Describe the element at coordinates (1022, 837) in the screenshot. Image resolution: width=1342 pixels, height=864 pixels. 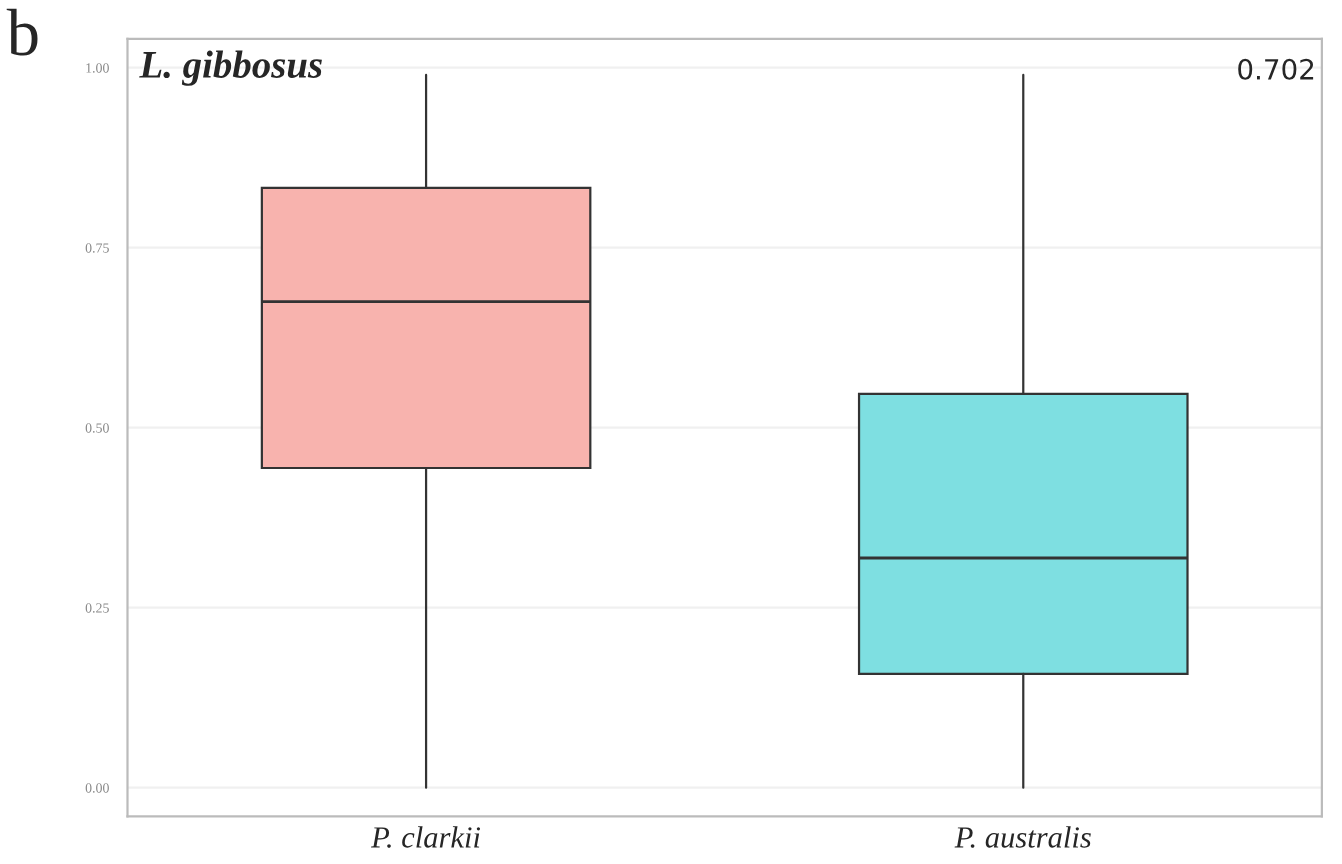
I see `x-tick-label: P. australis` at that location.